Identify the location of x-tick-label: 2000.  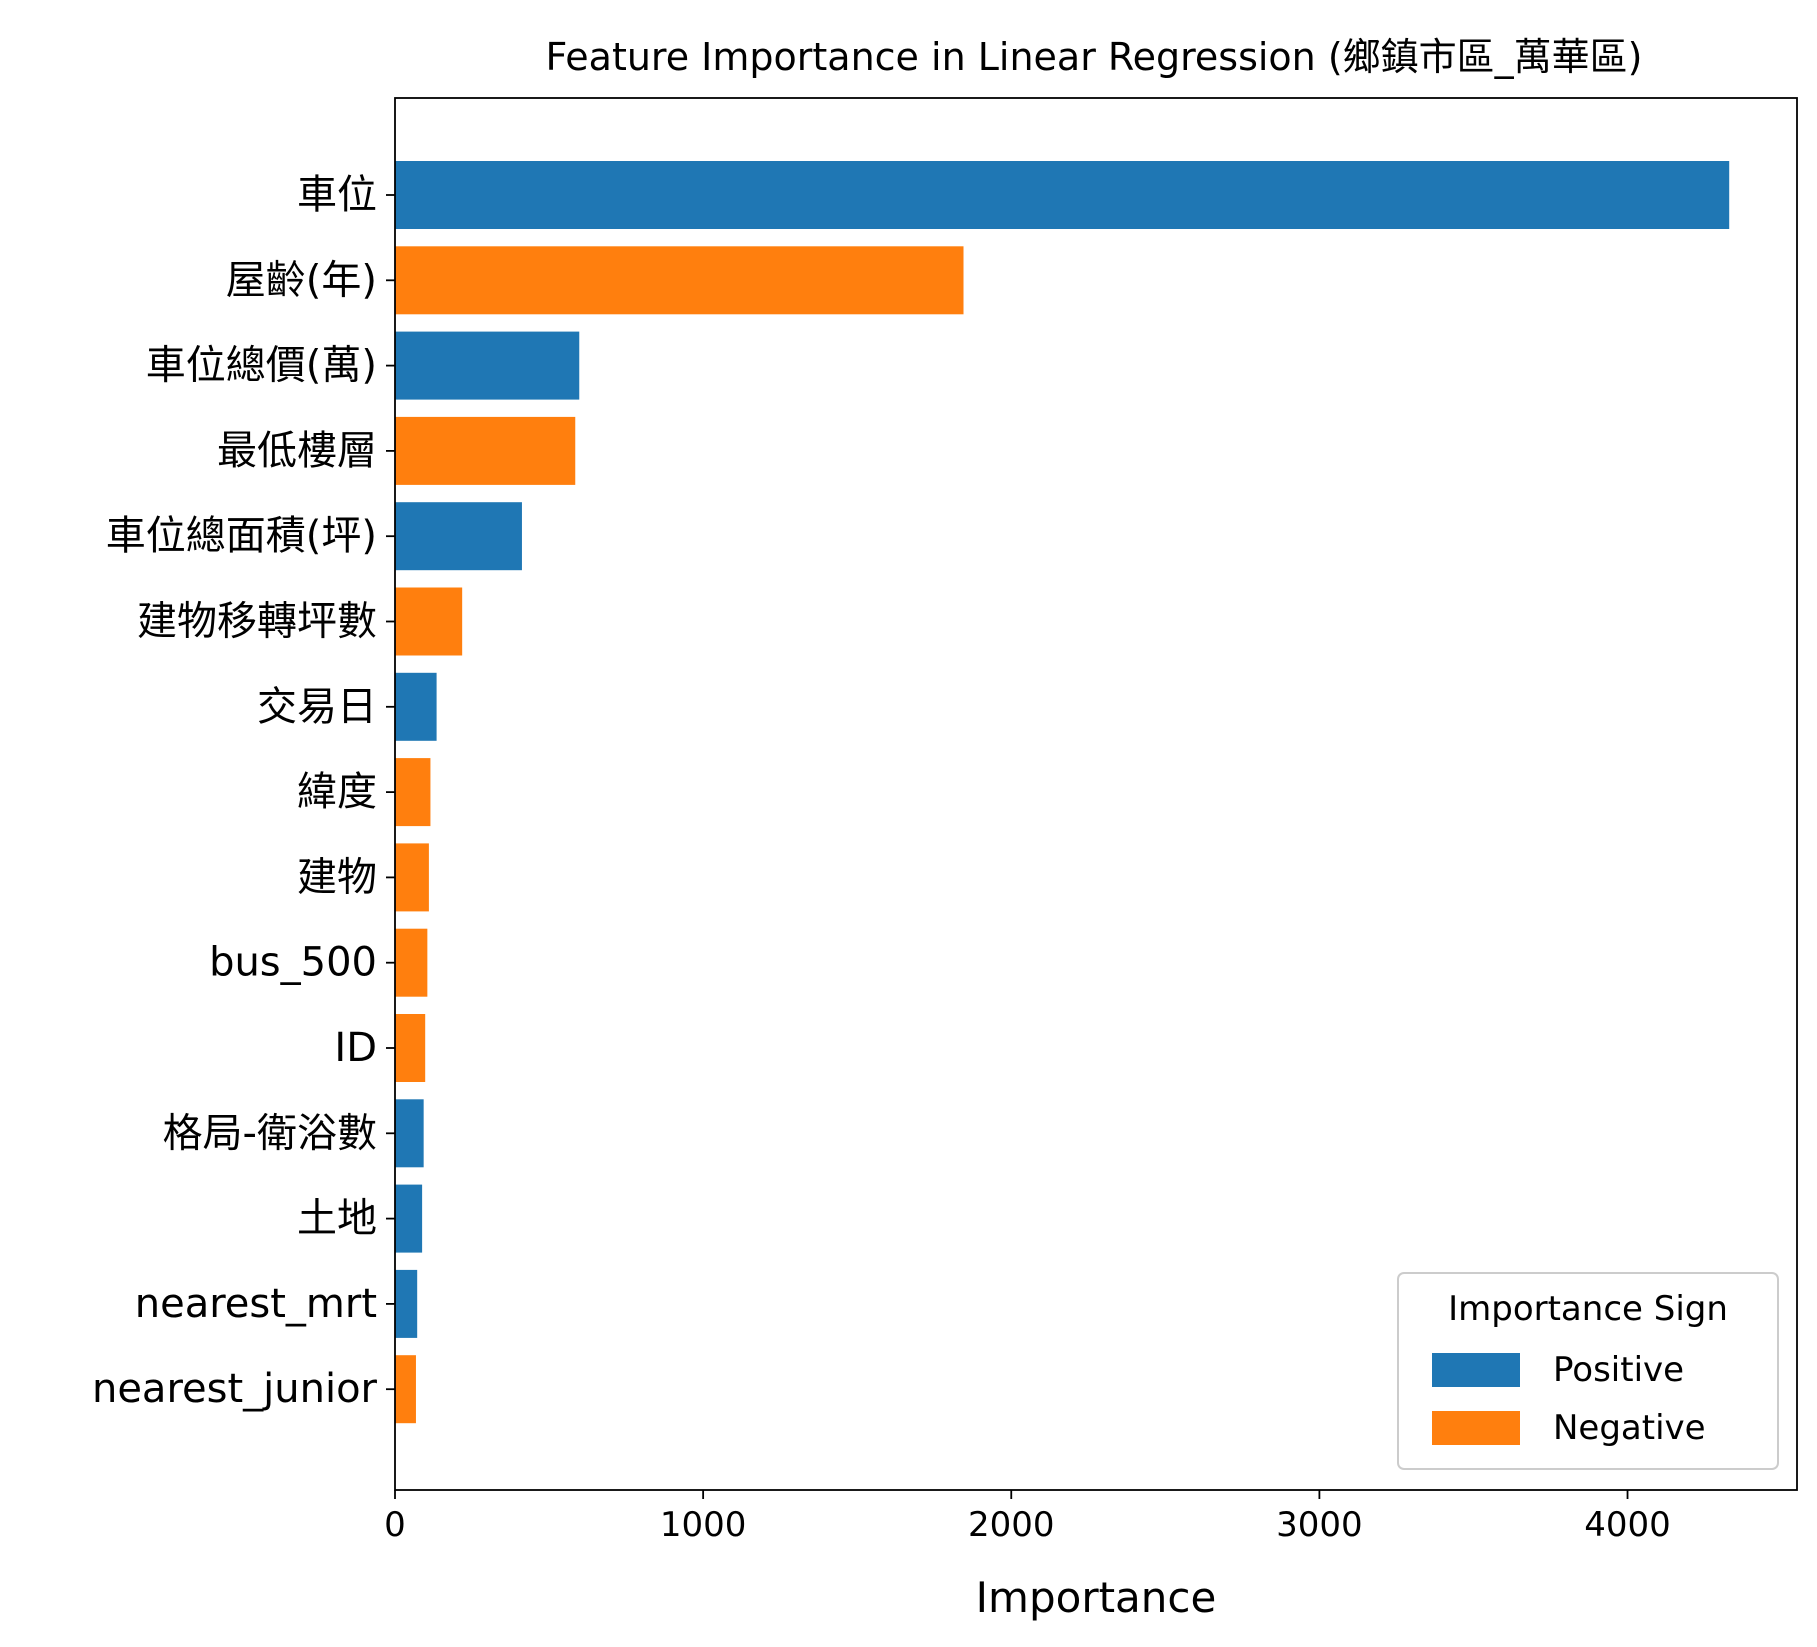
(1011, 1525).